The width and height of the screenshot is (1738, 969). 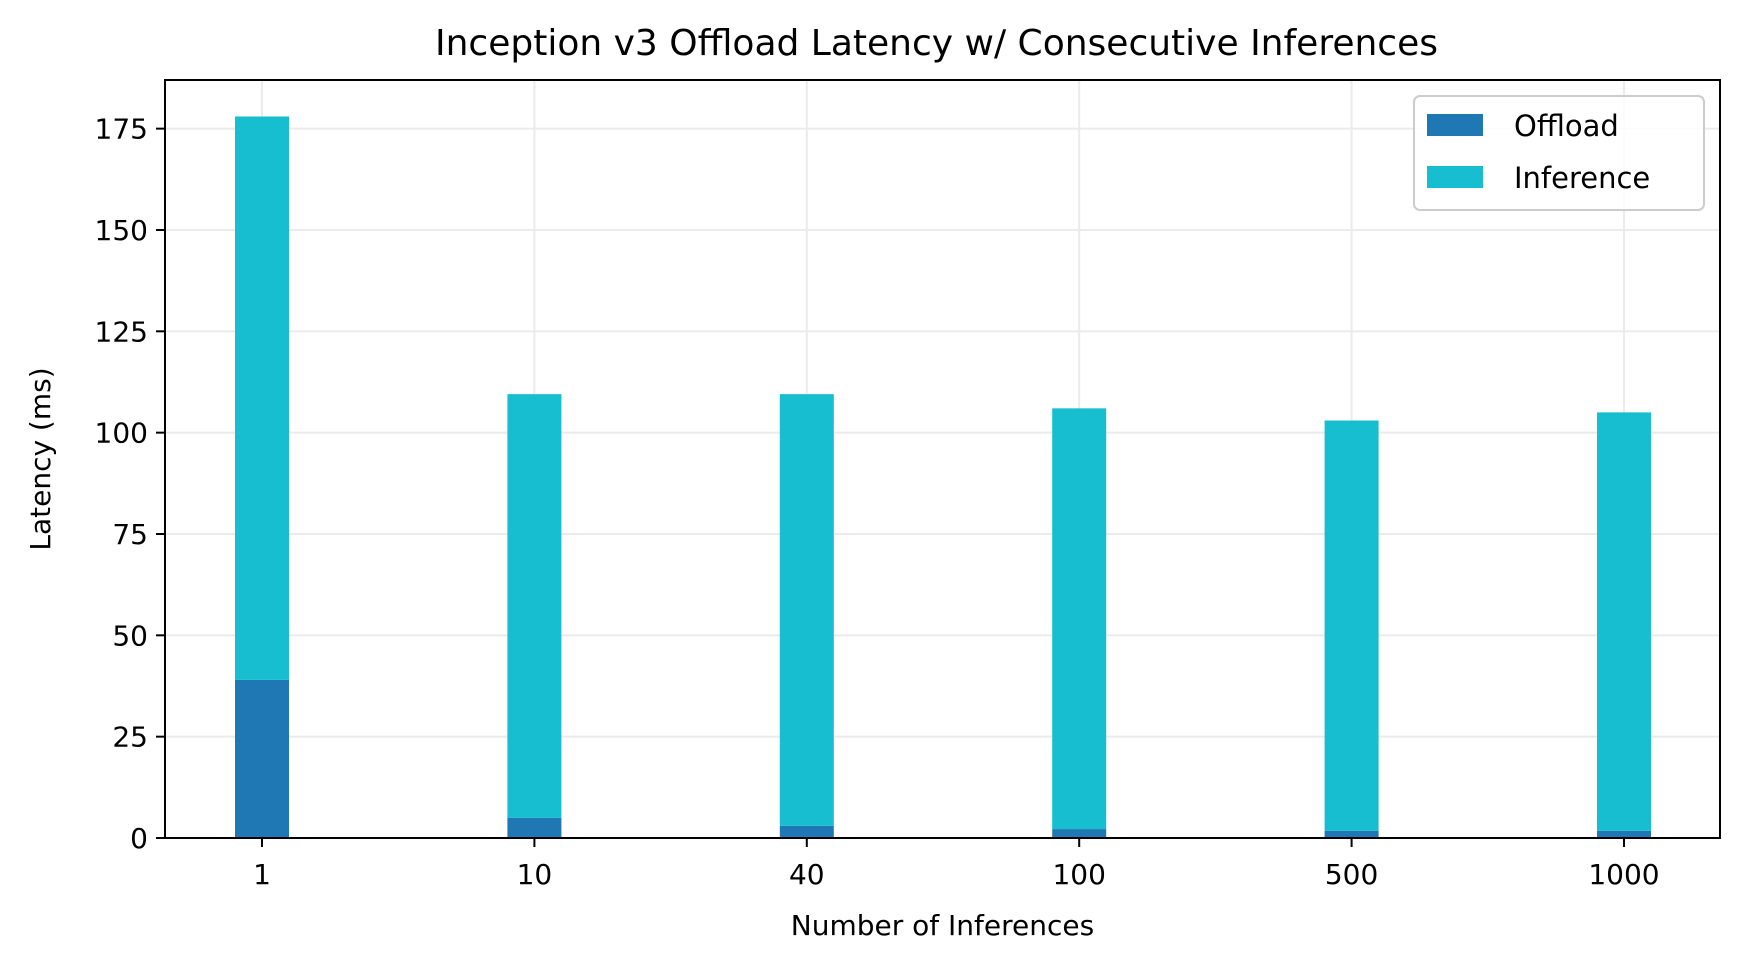 I want to click on y-tick-label: 0, so click(x=139, y=838).